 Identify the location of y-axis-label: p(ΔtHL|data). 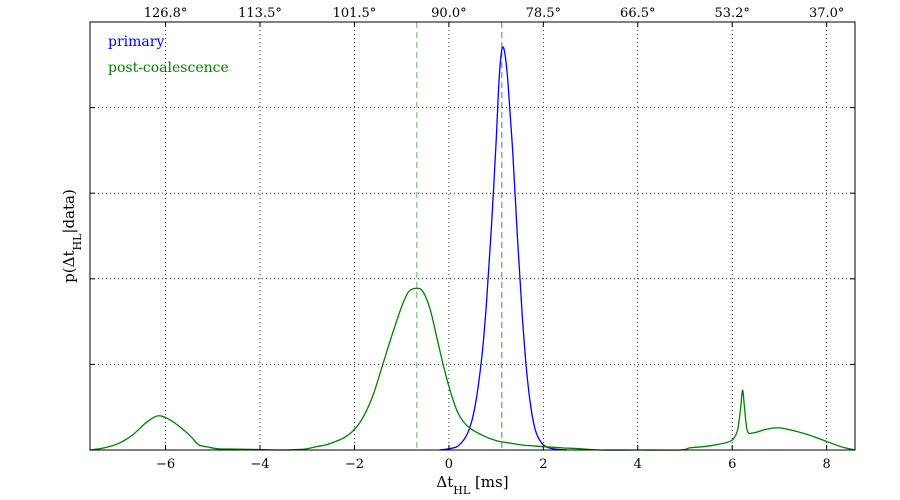
(72, 236).